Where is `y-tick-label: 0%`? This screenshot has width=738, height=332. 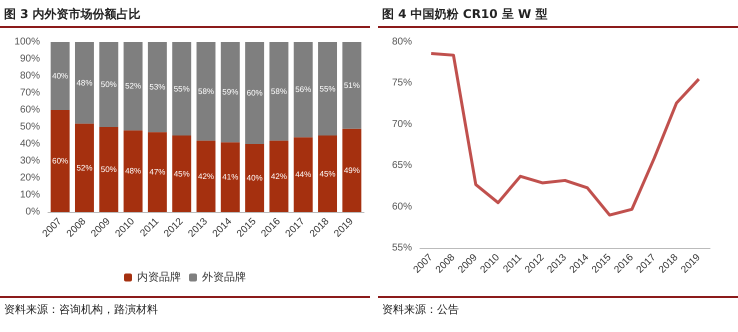
y-tick-label: 0% is located at coordinates (33, 212).